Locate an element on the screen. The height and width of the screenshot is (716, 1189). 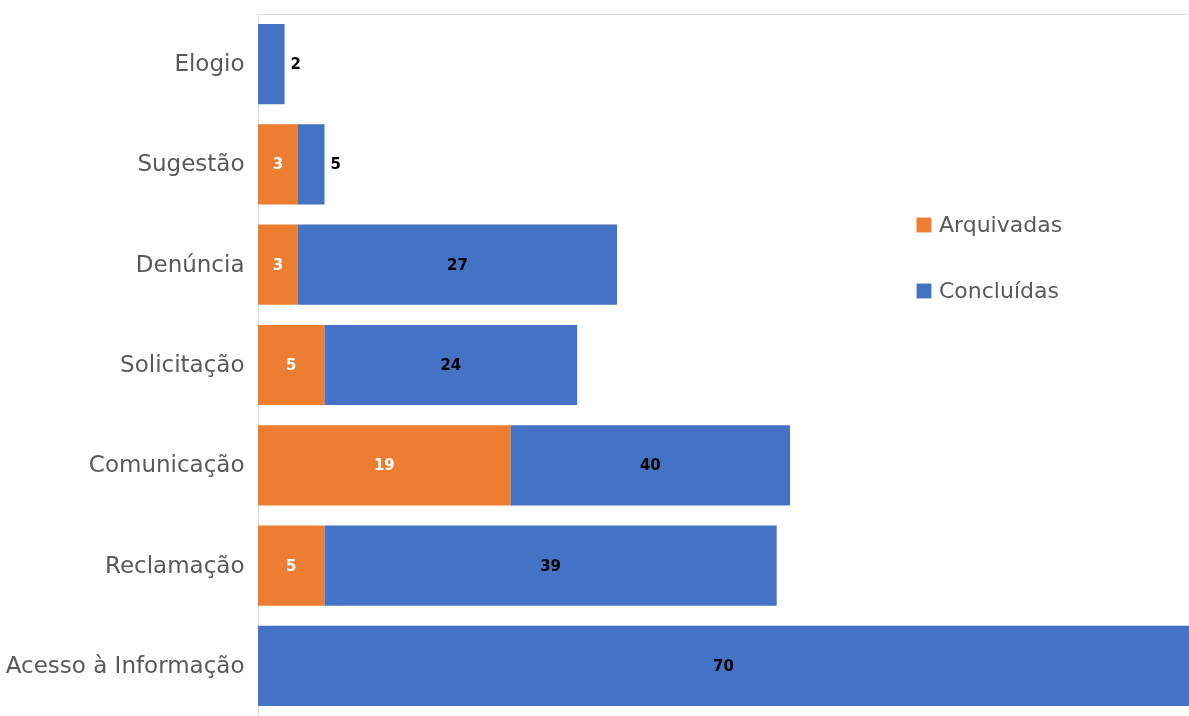
y-tick-label: Sugestão is located at coordinates (191, 163).